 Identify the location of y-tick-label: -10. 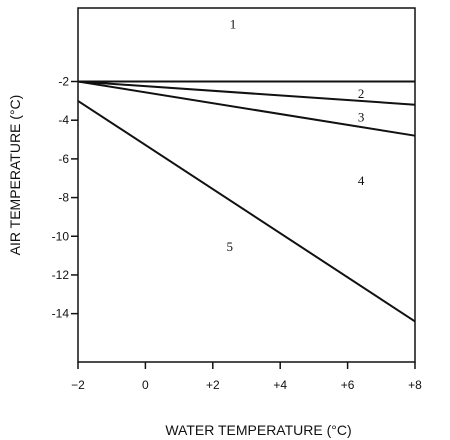
(61, 236).